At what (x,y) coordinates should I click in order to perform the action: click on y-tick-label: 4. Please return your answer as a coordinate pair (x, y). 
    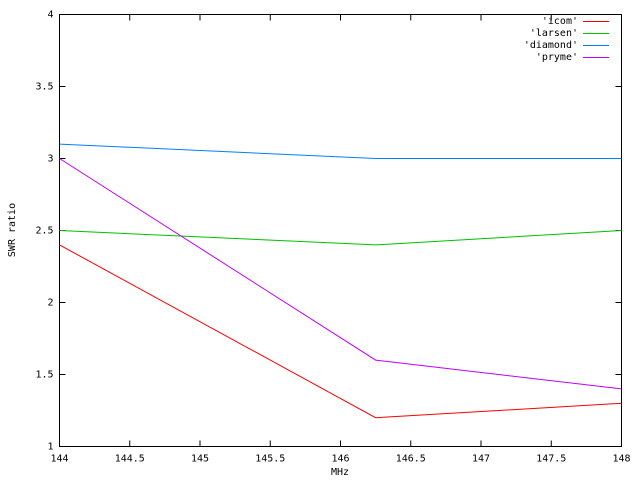
    Looking at the image, I should click on (50, 15).